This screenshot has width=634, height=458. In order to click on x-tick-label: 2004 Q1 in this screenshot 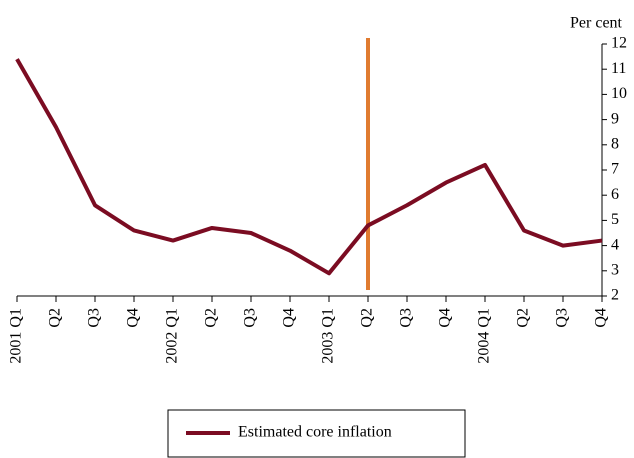, I will do `click(484, 336)`.